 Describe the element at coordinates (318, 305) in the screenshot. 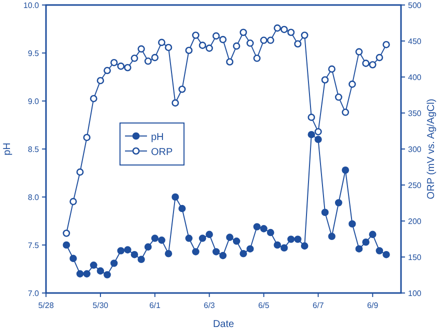

I see `x-tick-label: 6/7` at that location.